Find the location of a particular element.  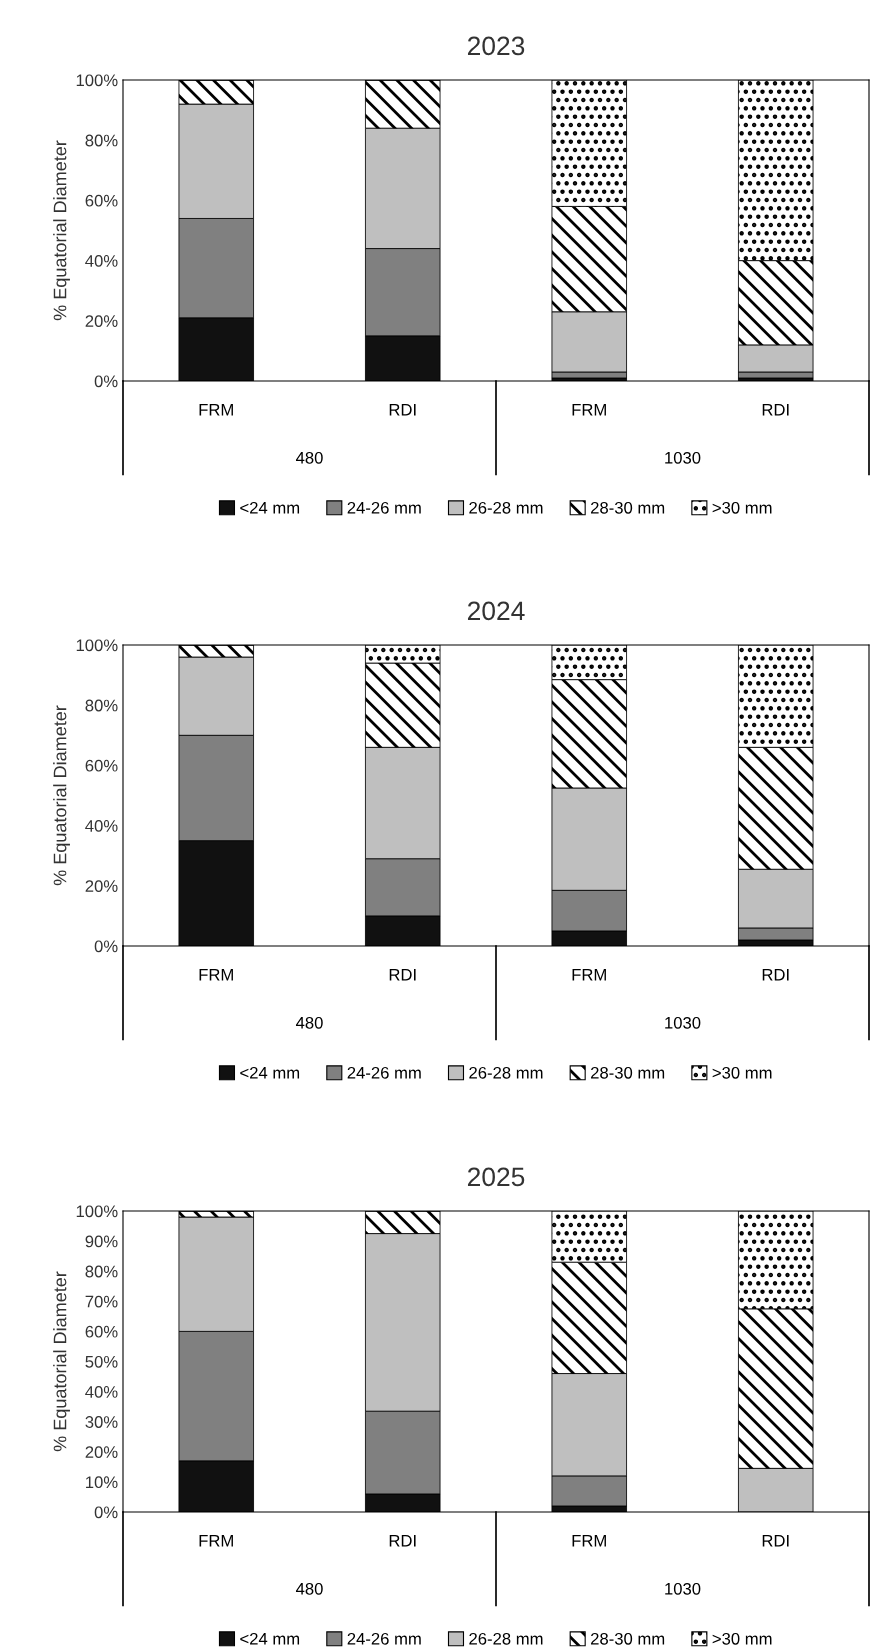

y-tick-label: 50% is located at coordinates (101, 1361).